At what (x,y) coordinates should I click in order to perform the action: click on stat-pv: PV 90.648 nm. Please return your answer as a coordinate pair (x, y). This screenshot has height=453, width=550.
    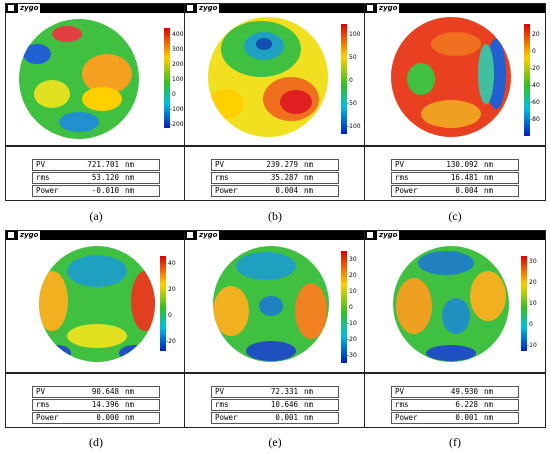
    Looking at the image, I should click on (96, 392).